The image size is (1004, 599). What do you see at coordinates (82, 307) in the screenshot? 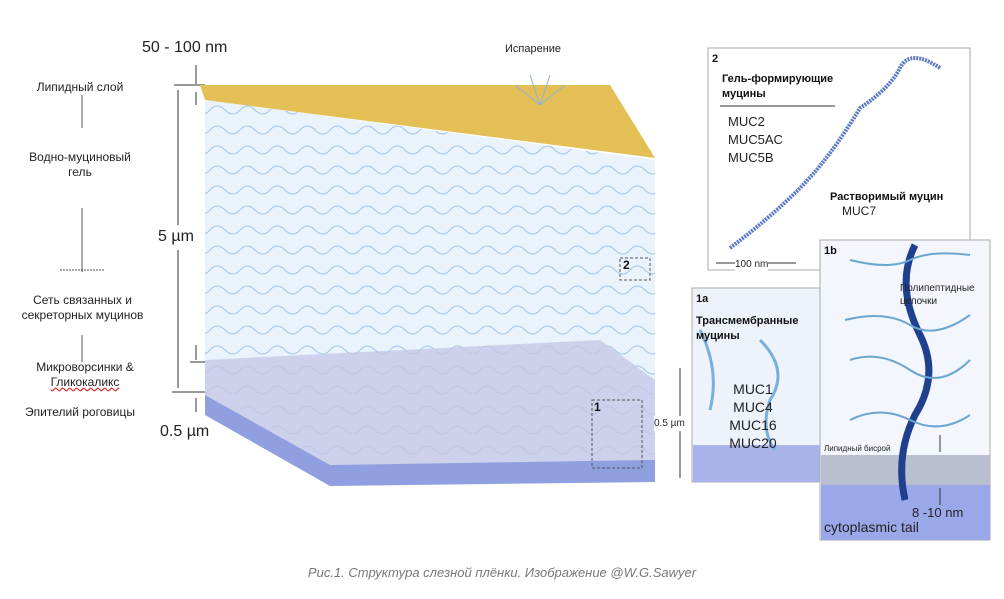
I see `label-mucin-network: Сеть связанных и секреторных муцинов` at bounding box center [82, 307].